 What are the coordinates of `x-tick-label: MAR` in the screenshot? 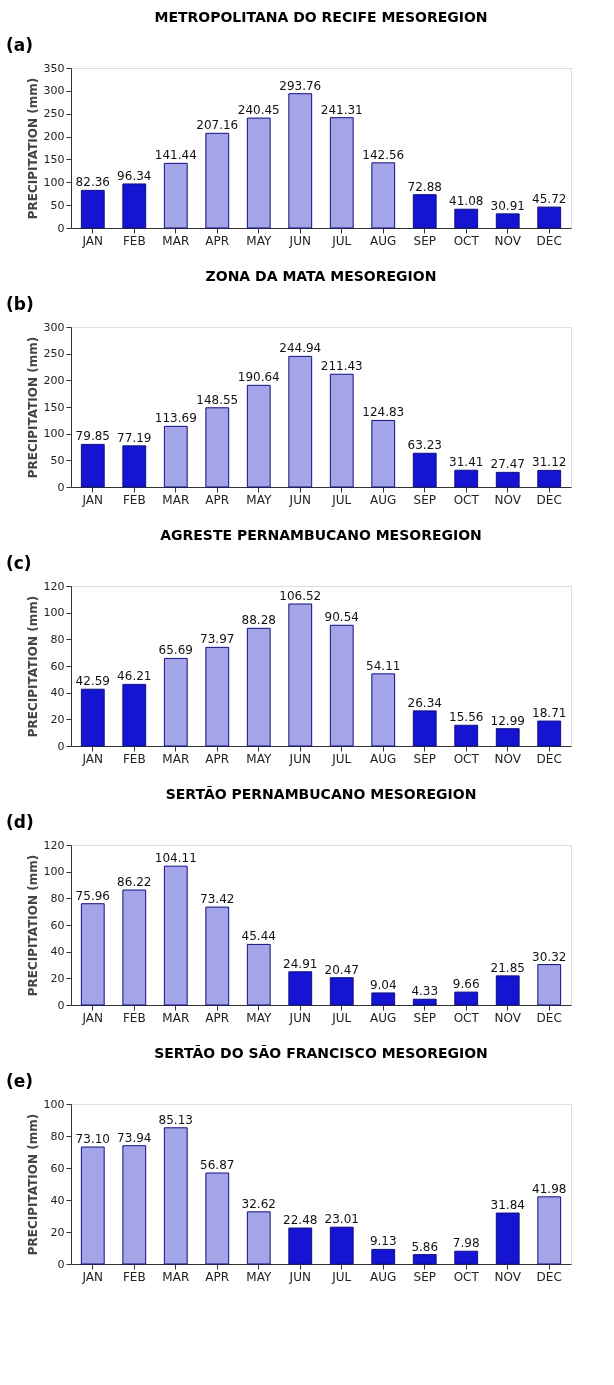 It's located at (176, 499).